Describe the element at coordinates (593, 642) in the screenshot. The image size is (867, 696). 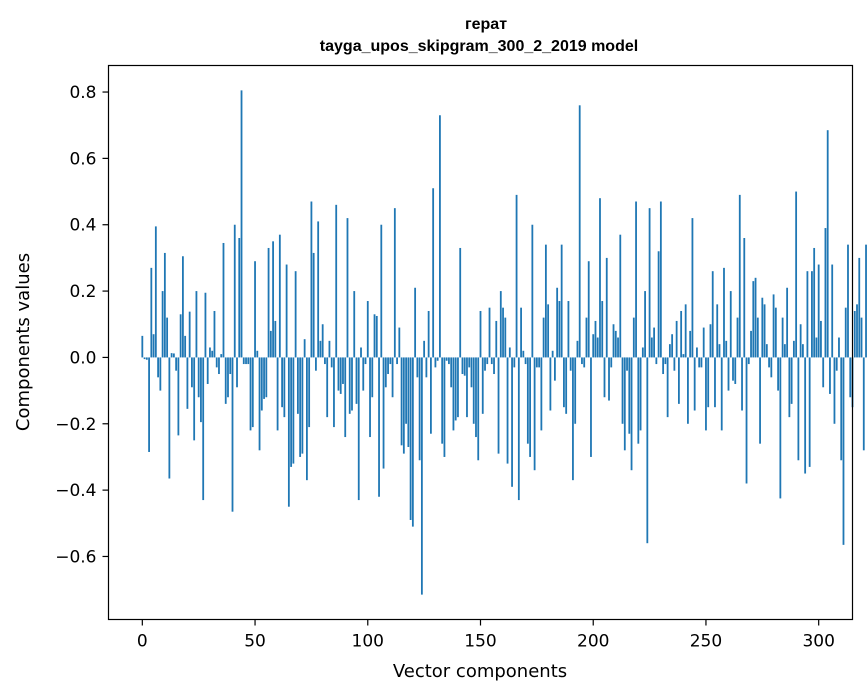
I see `x-tick-label: 200` at that location.